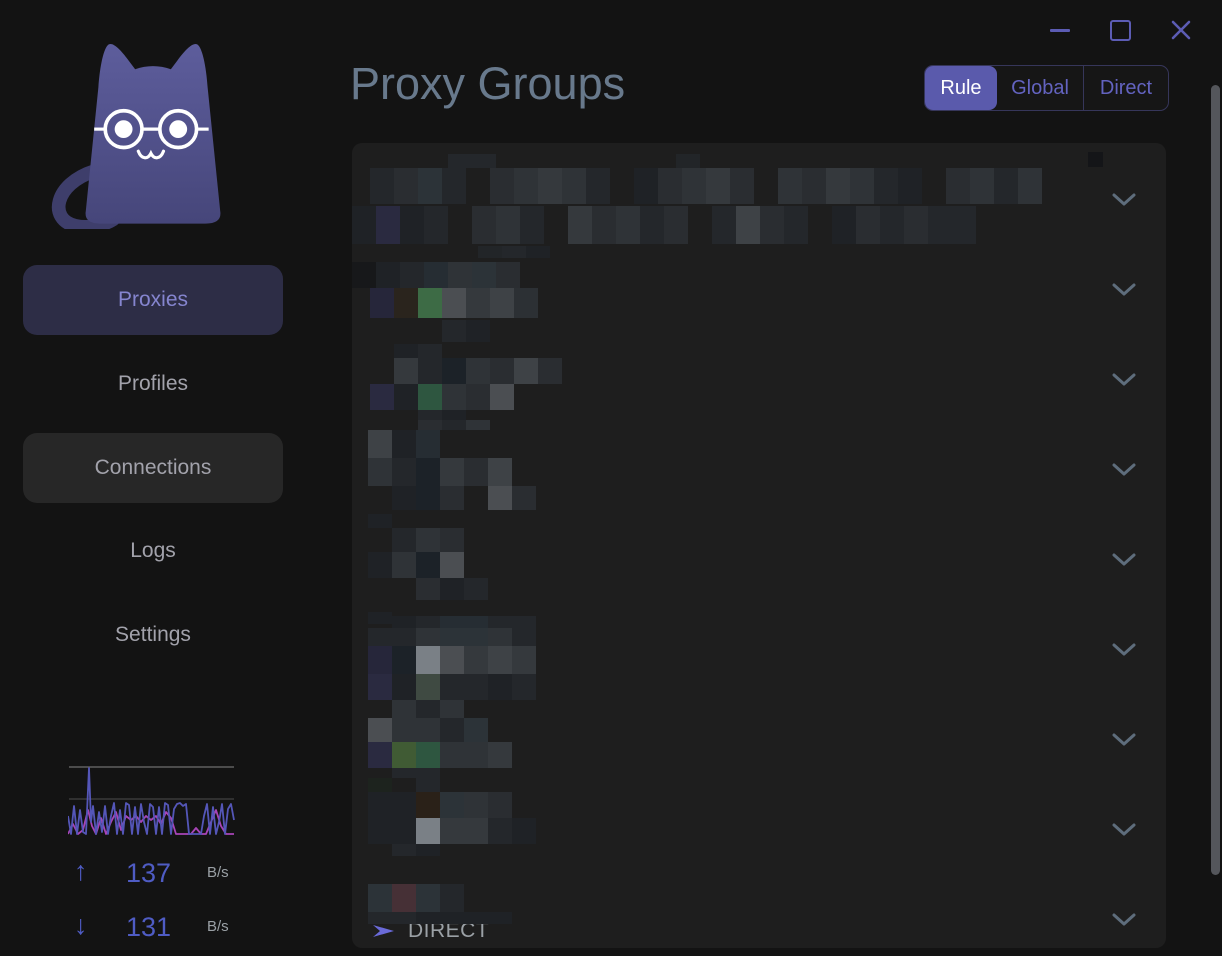 The width and height of the screenshot is (1222, 956). I want to click on close-button, so click(1181, 30).